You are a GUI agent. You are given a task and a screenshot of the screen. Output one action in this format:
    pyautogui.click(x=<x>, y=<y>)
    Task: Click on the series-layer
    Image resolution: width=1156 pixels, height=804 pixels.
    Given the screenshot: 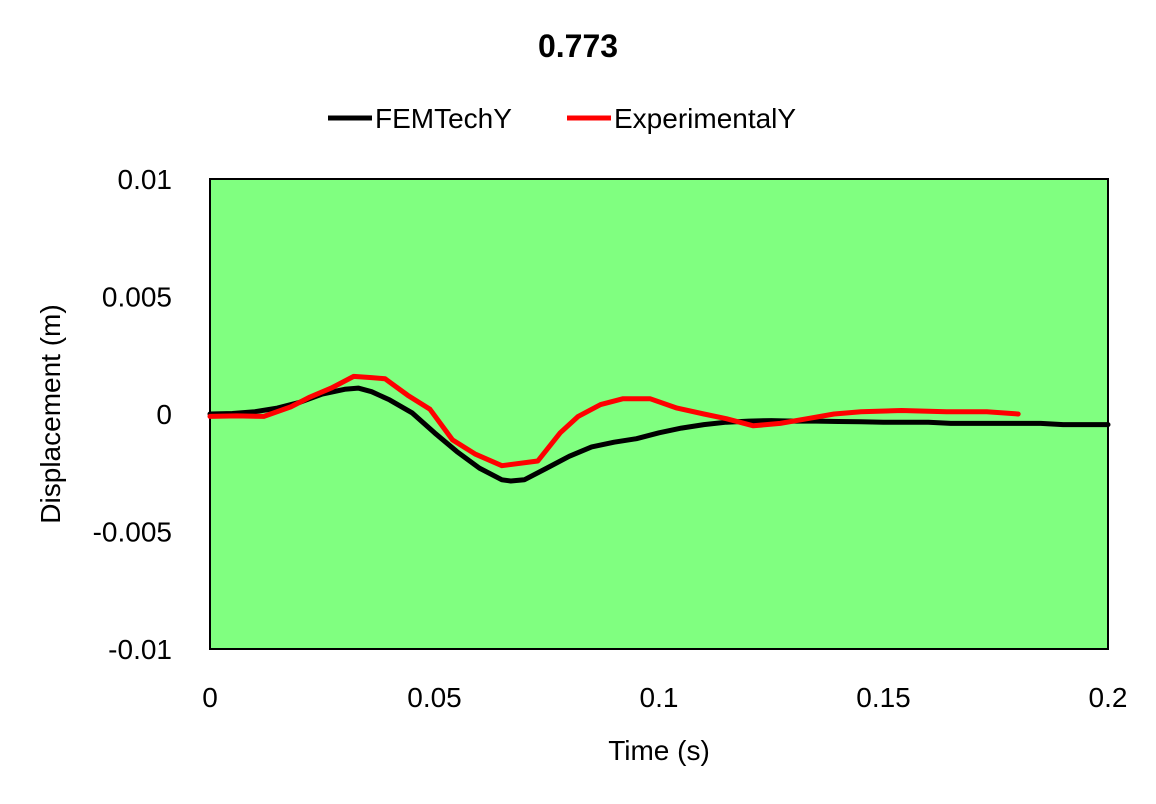 What is the action you would take?
    pyautogui.click(x=659, y=428)
    